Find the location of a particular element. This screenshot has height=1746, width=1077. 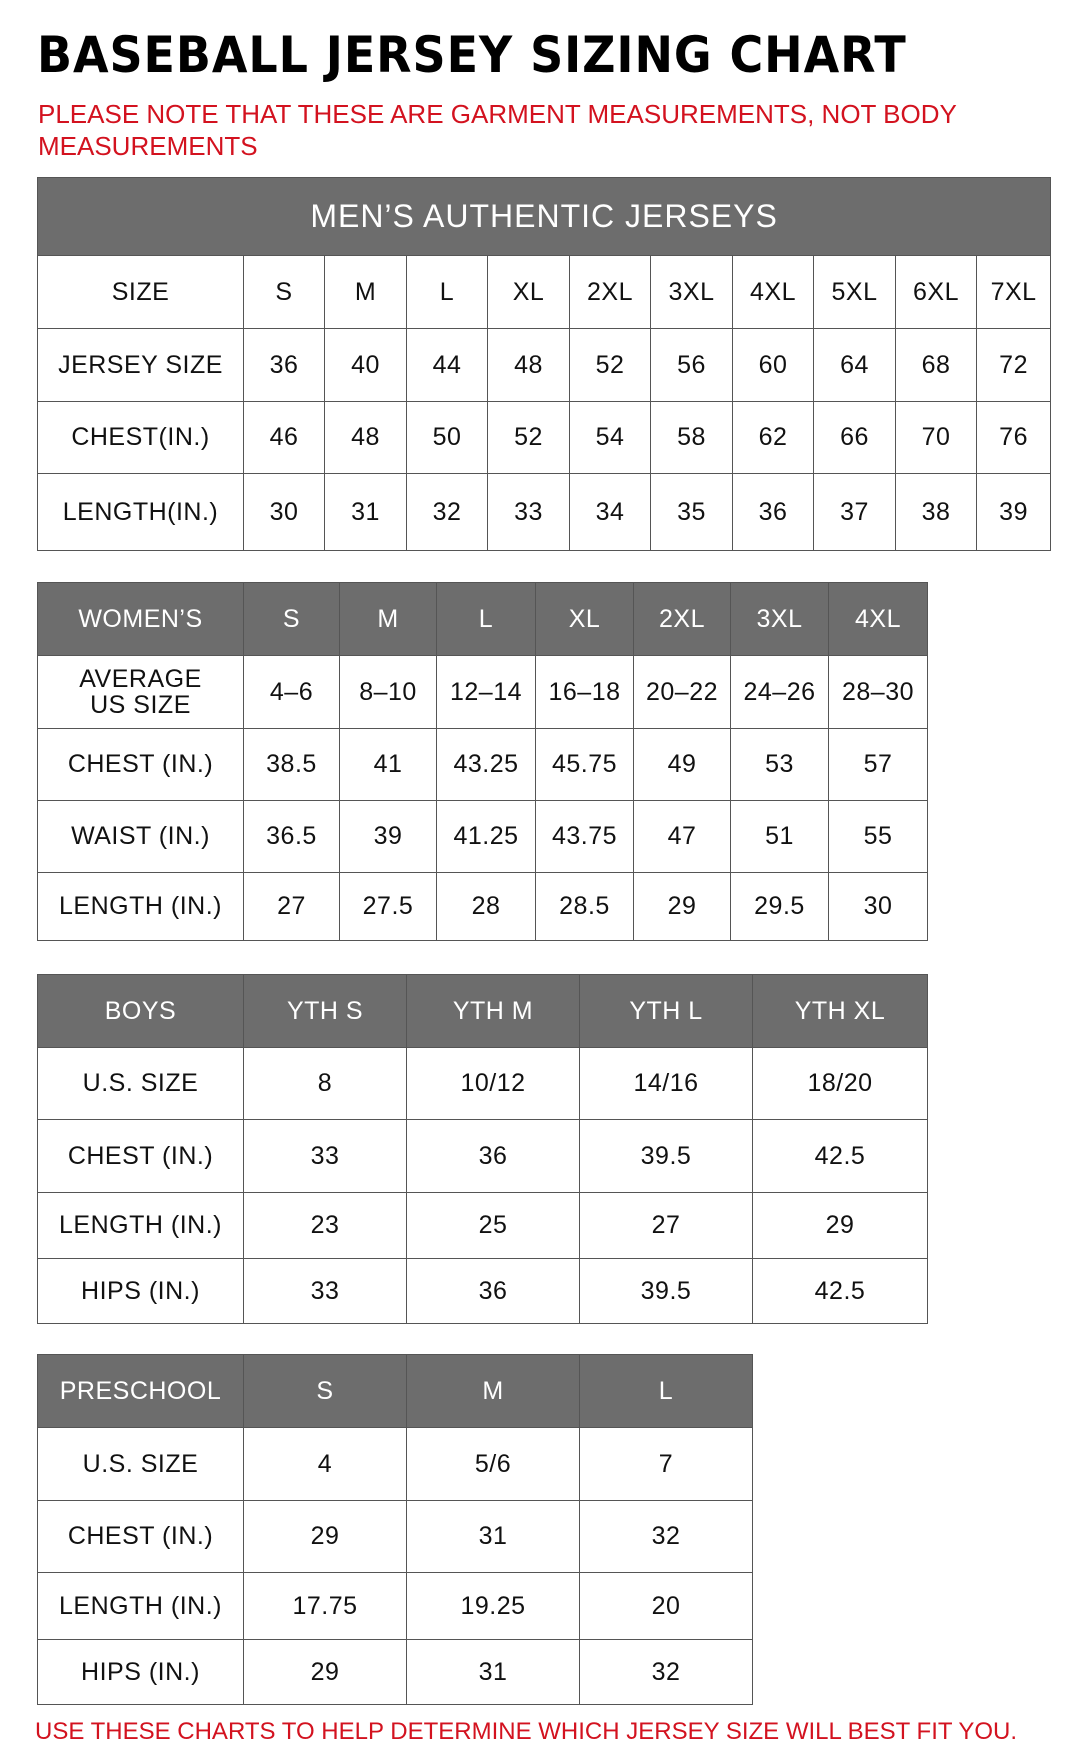

size-header: 6XL is located at coordinates (936, 292).